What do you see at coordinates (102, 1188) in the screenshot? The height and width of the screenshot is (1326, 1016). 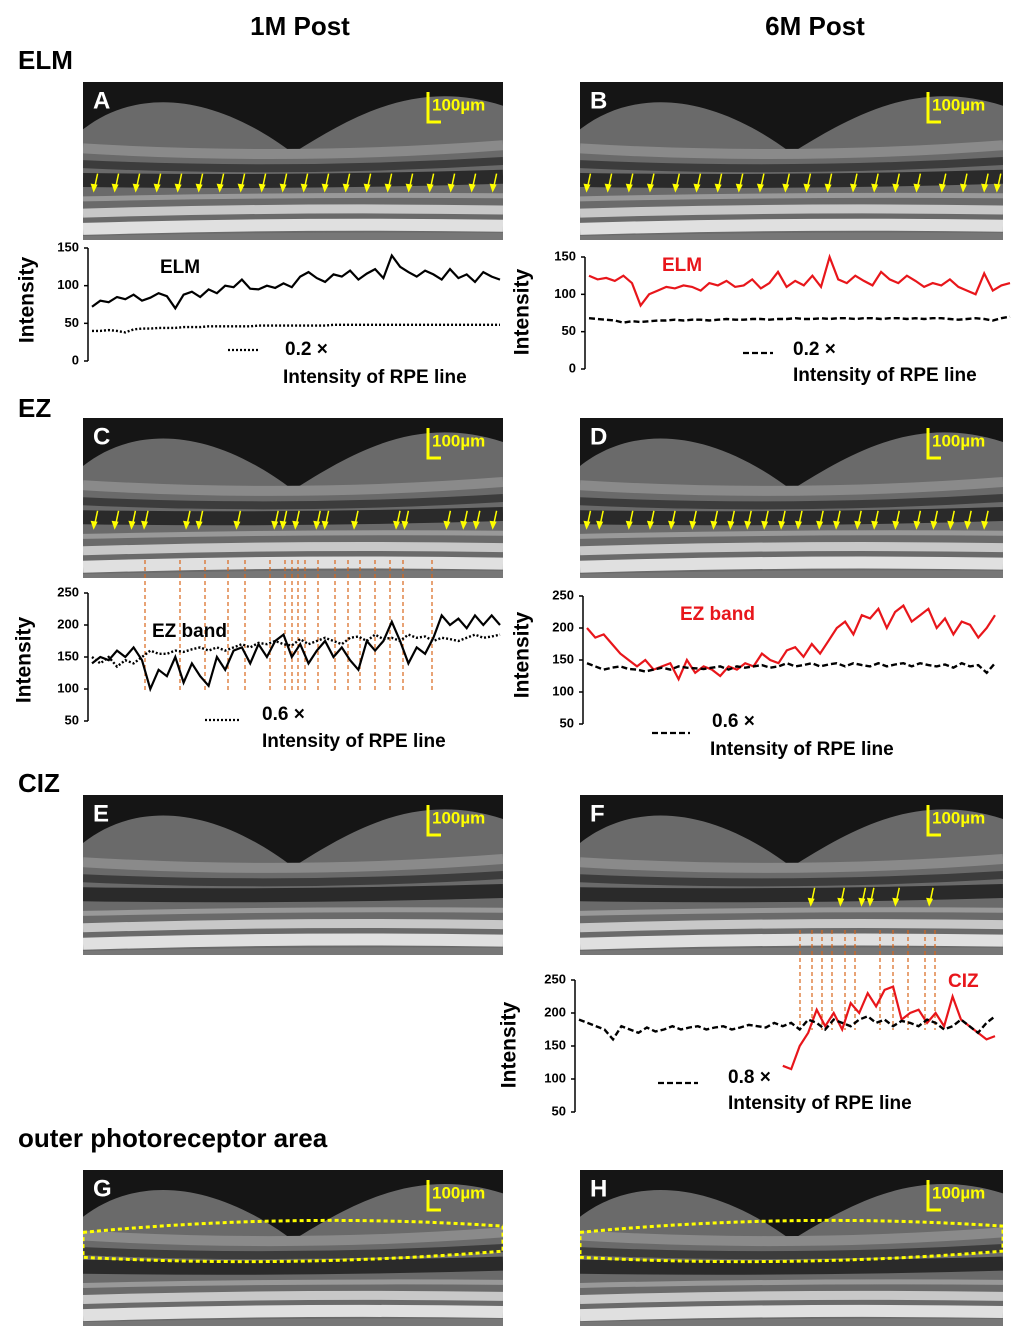 I see `panel-letter: G` at bounding box center [102, 1188].